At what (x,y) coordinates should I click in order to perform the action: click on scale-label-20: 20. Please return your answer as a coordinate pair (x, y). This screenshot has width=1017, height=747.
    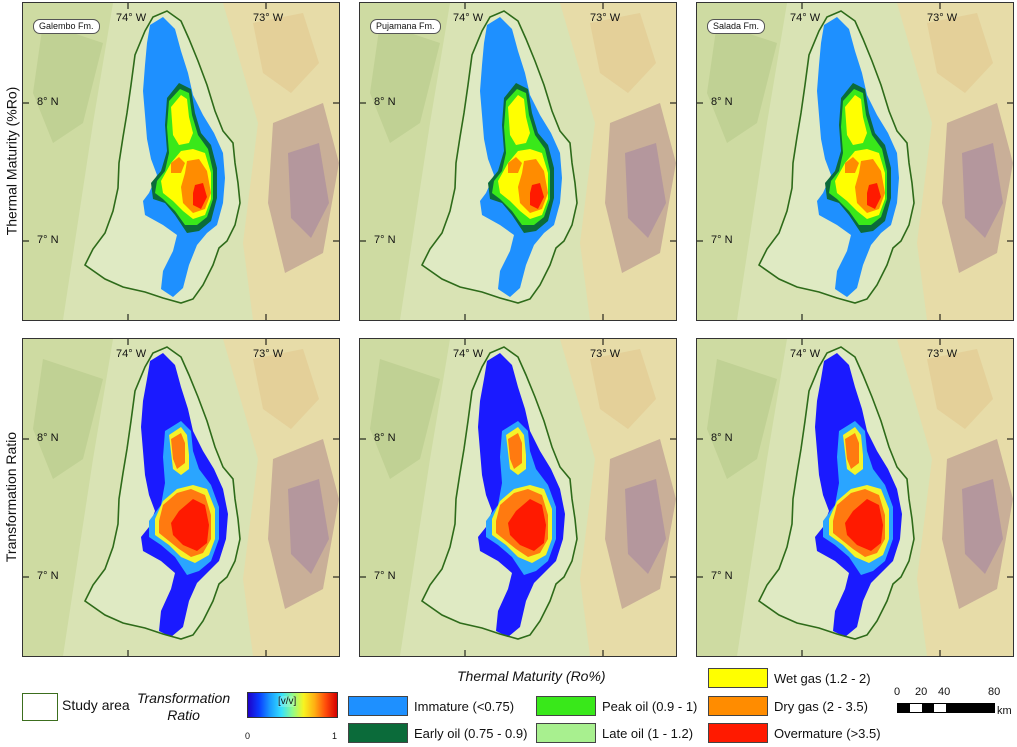
    Looking at the image, I should click on (921, 692).